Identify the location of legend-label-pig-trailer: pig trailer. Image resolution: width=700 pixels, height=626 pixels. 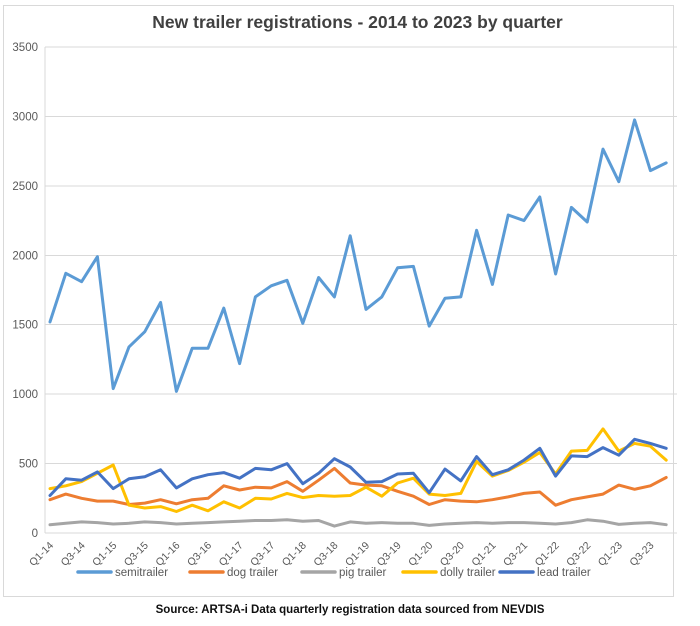
(362, 573).